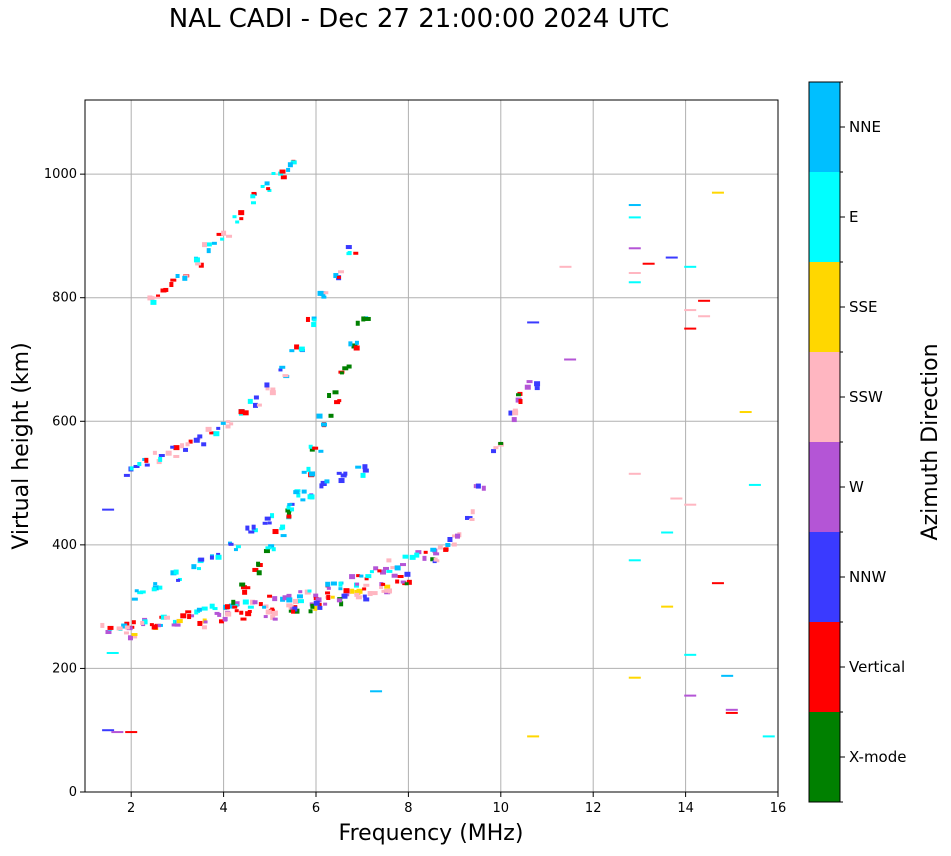  I want to click on trace-e-f1-oblique-trace, so click(250, 532).